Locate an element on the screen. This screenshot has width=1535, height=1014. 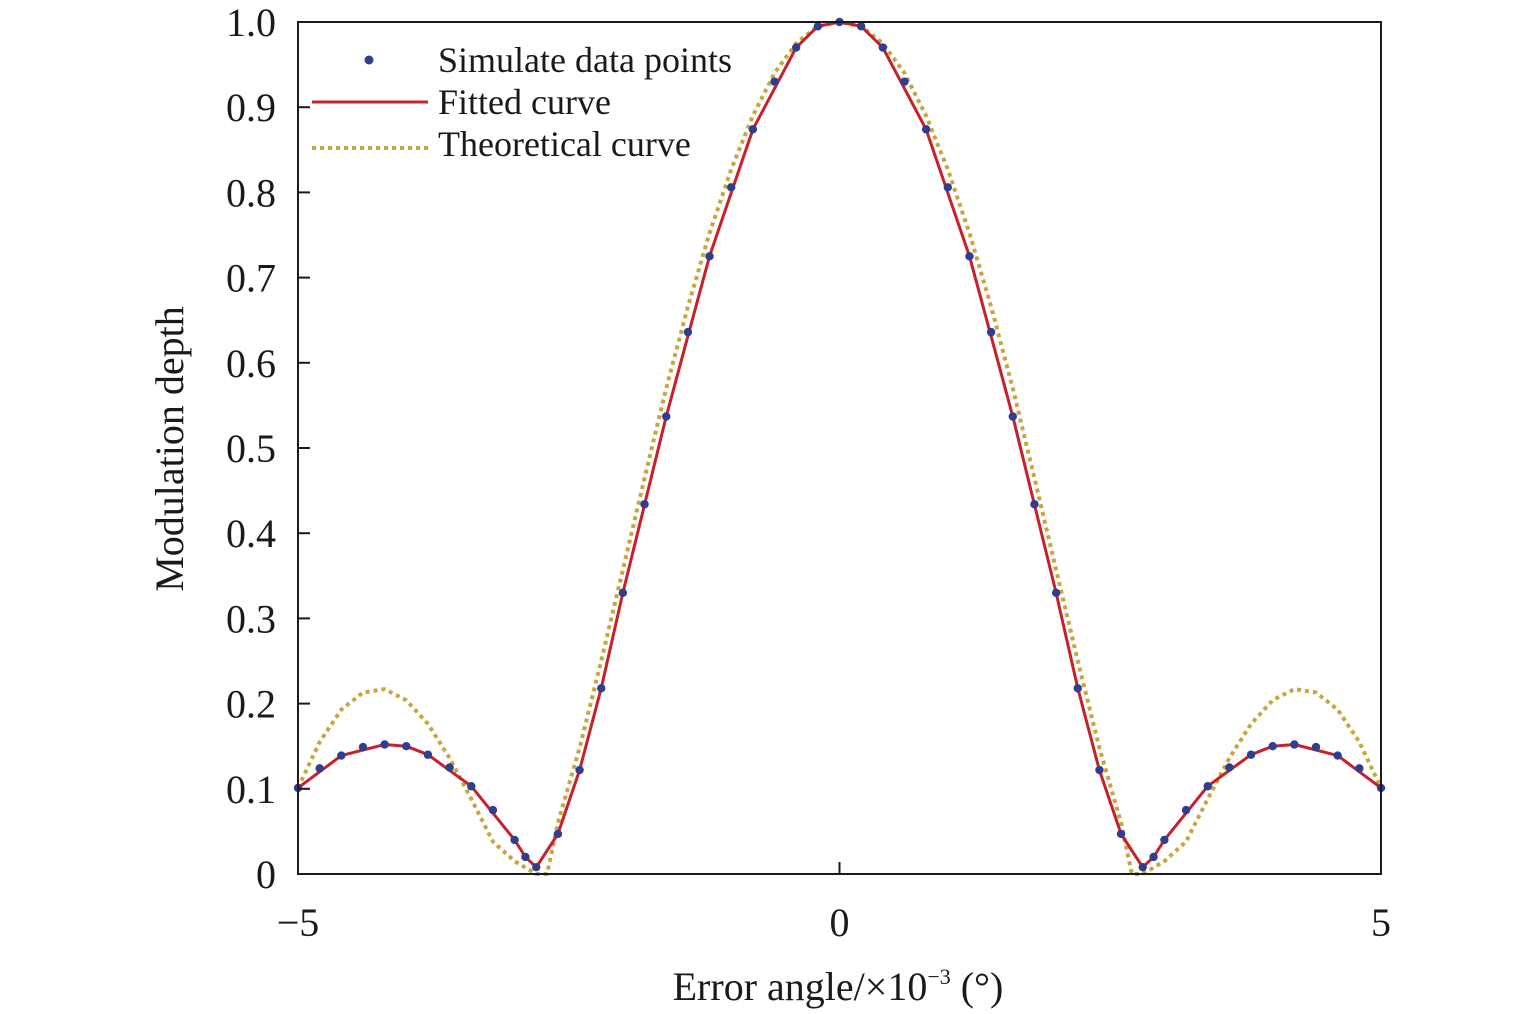
legend-label-simulate: Simulate data points is located at coordinates (585, 60).